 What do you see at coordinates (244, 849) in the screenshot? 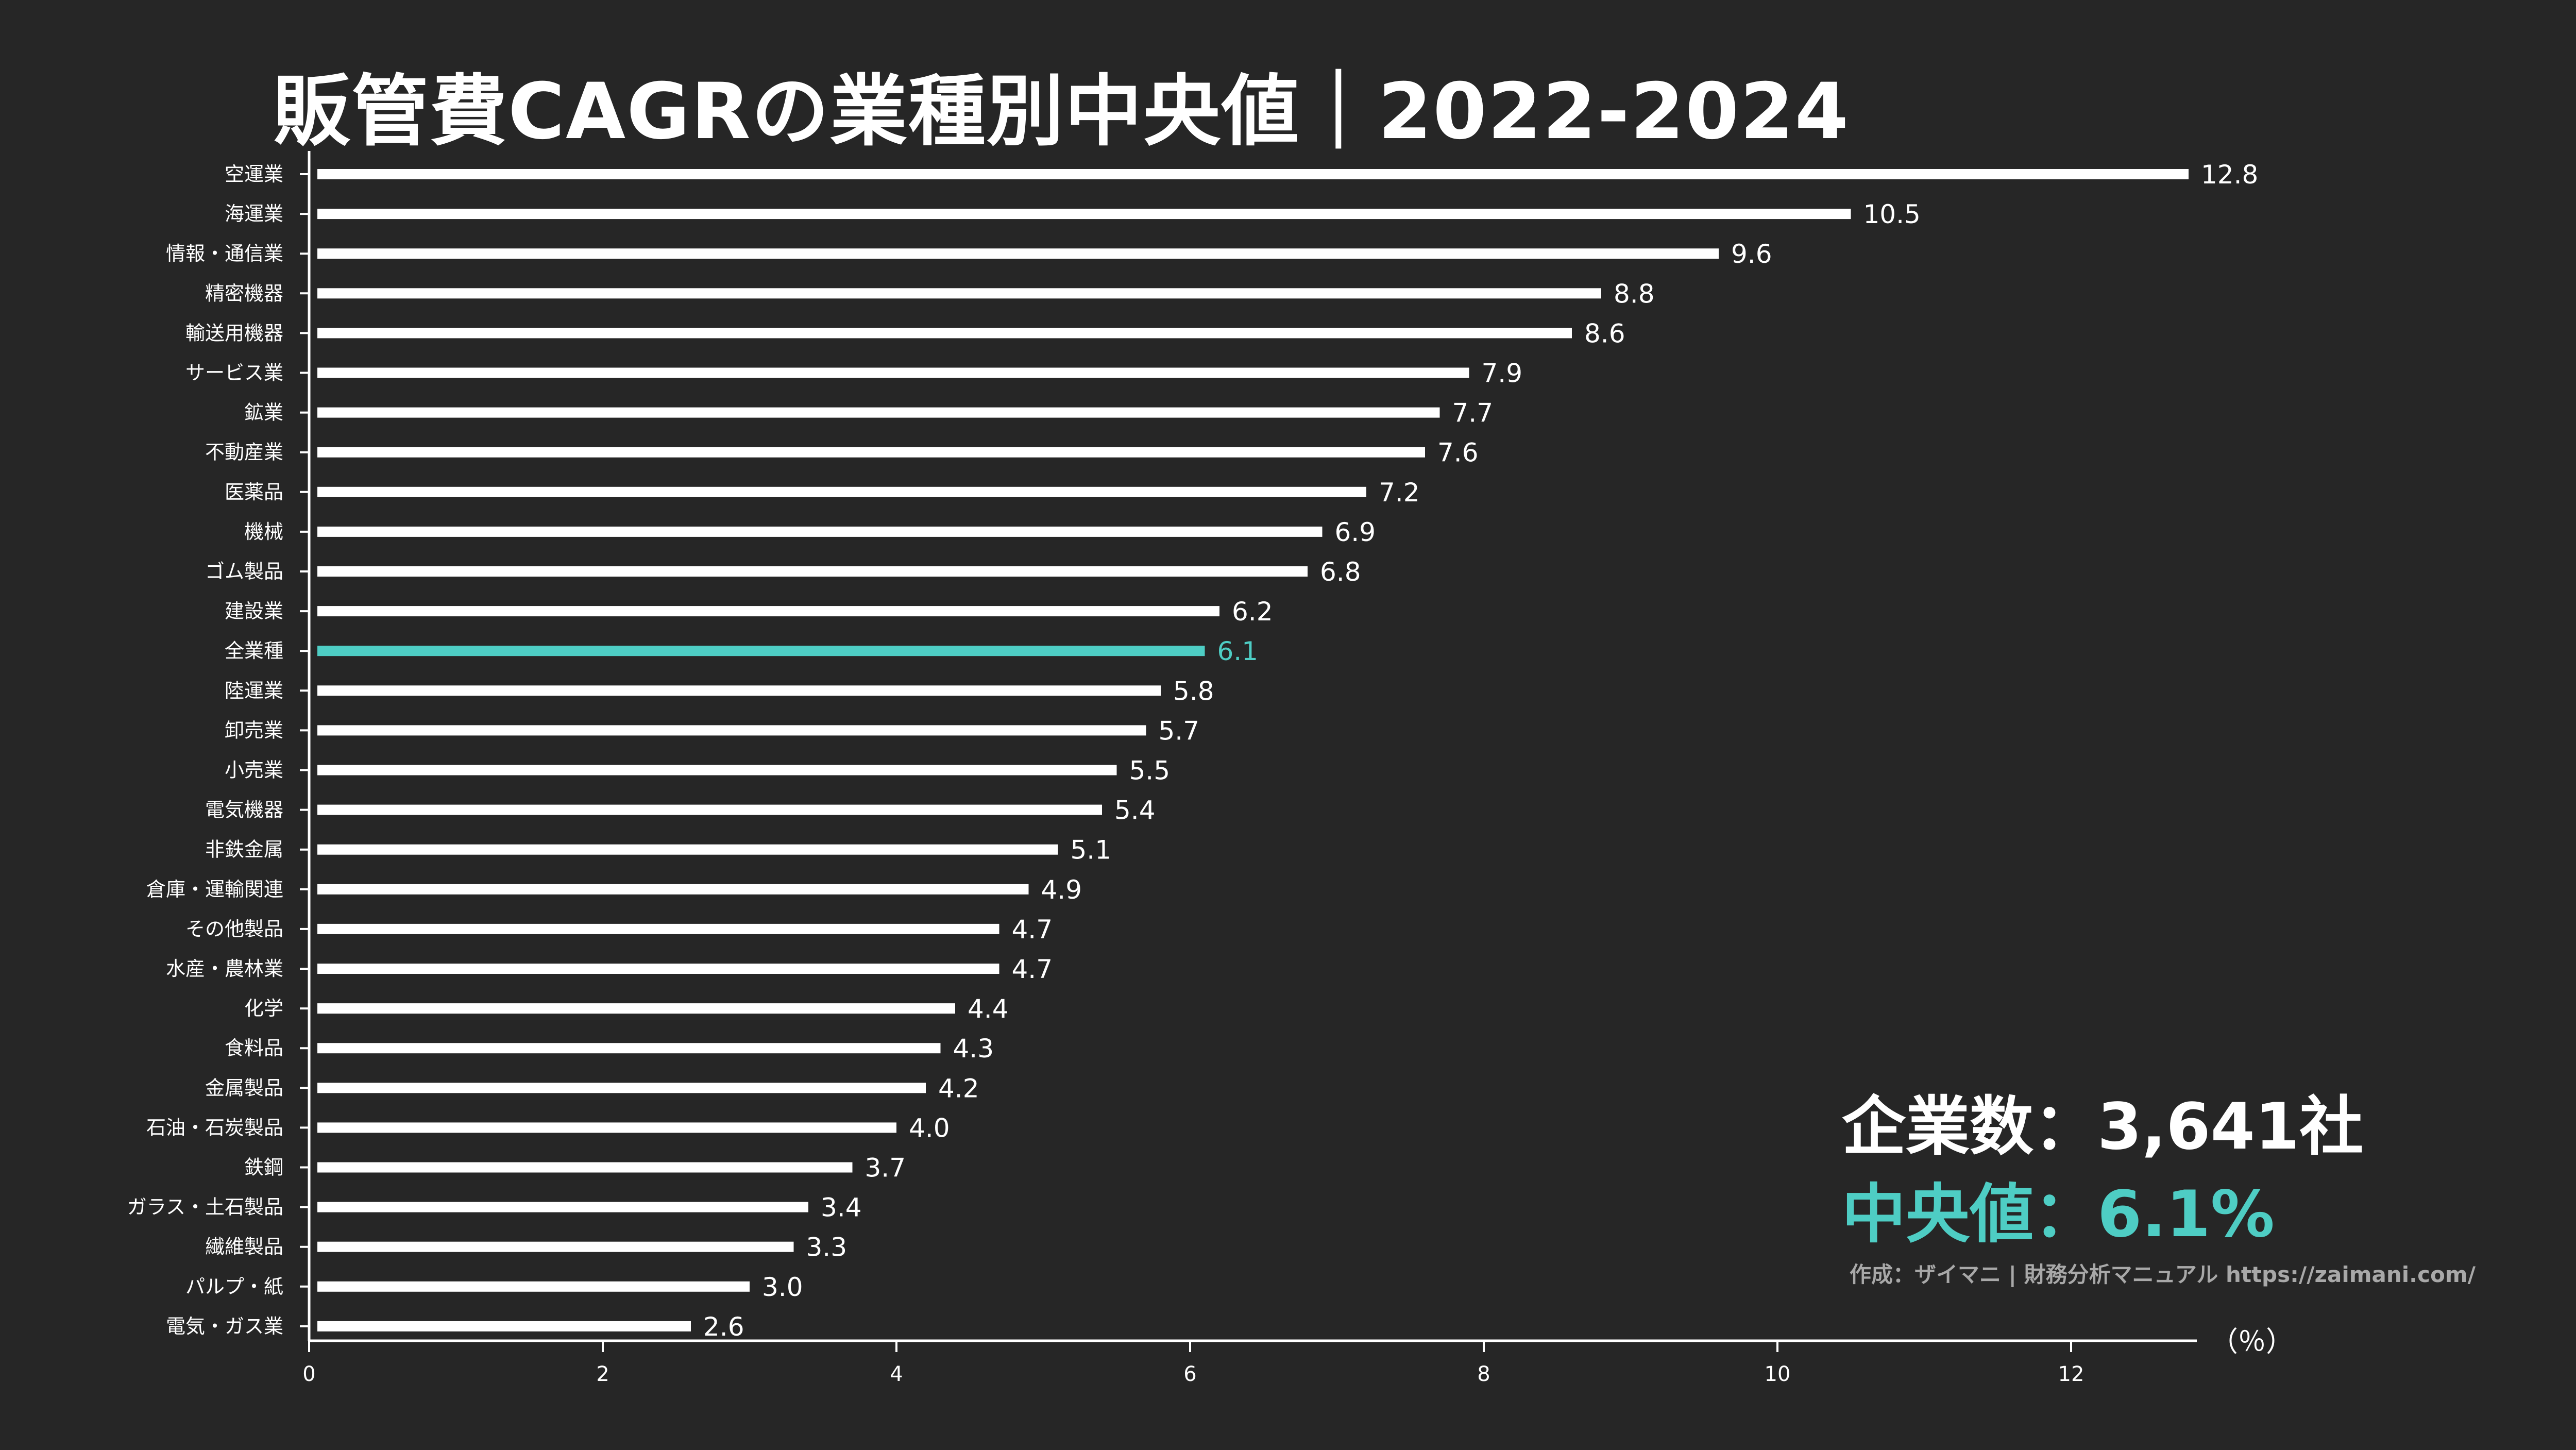
I see `y-tick-label: 非鉄金属` at bounding box center [244, 849].